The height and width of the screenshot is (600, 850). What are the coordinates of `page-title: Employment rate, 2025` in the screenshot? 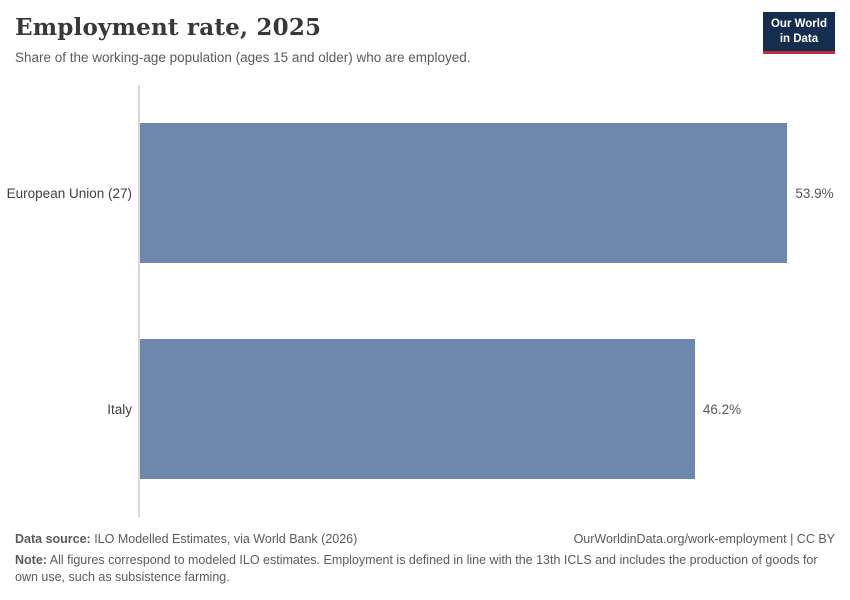 It's located at (168, 27).